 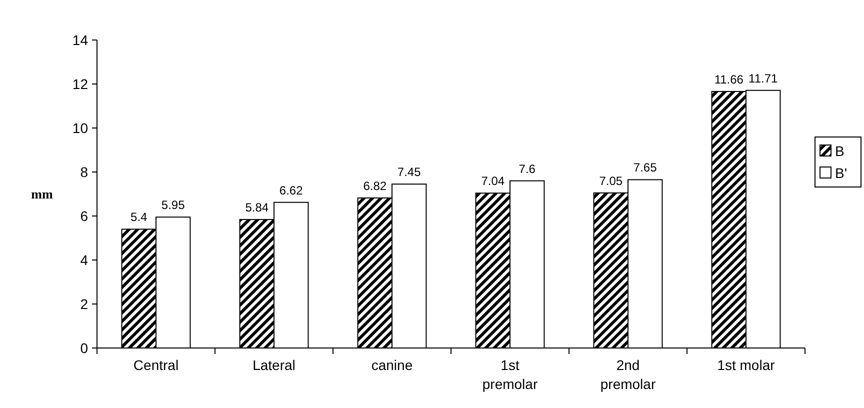 I want to click on data-label: 7.45, so click(x=409, y=172).